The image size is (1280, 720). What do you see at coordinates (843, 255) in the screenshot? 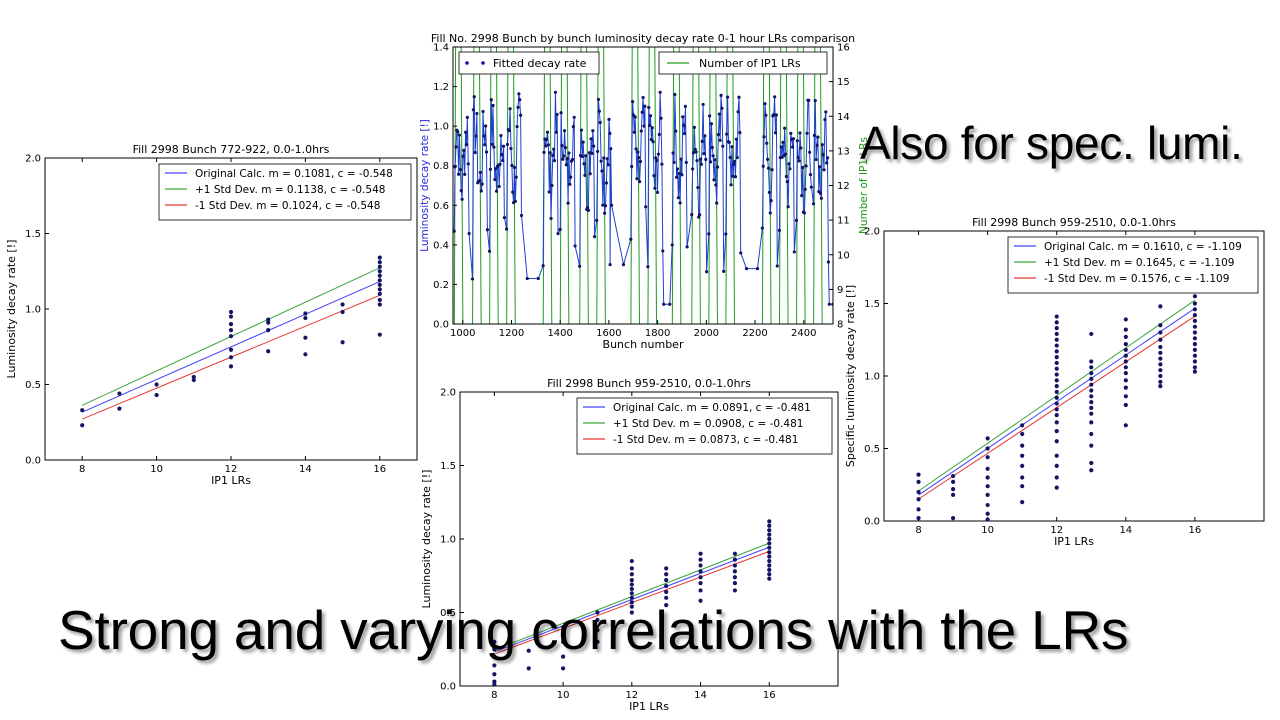
I see `y2-tick-label: 10` at bounding box center [843, 255].